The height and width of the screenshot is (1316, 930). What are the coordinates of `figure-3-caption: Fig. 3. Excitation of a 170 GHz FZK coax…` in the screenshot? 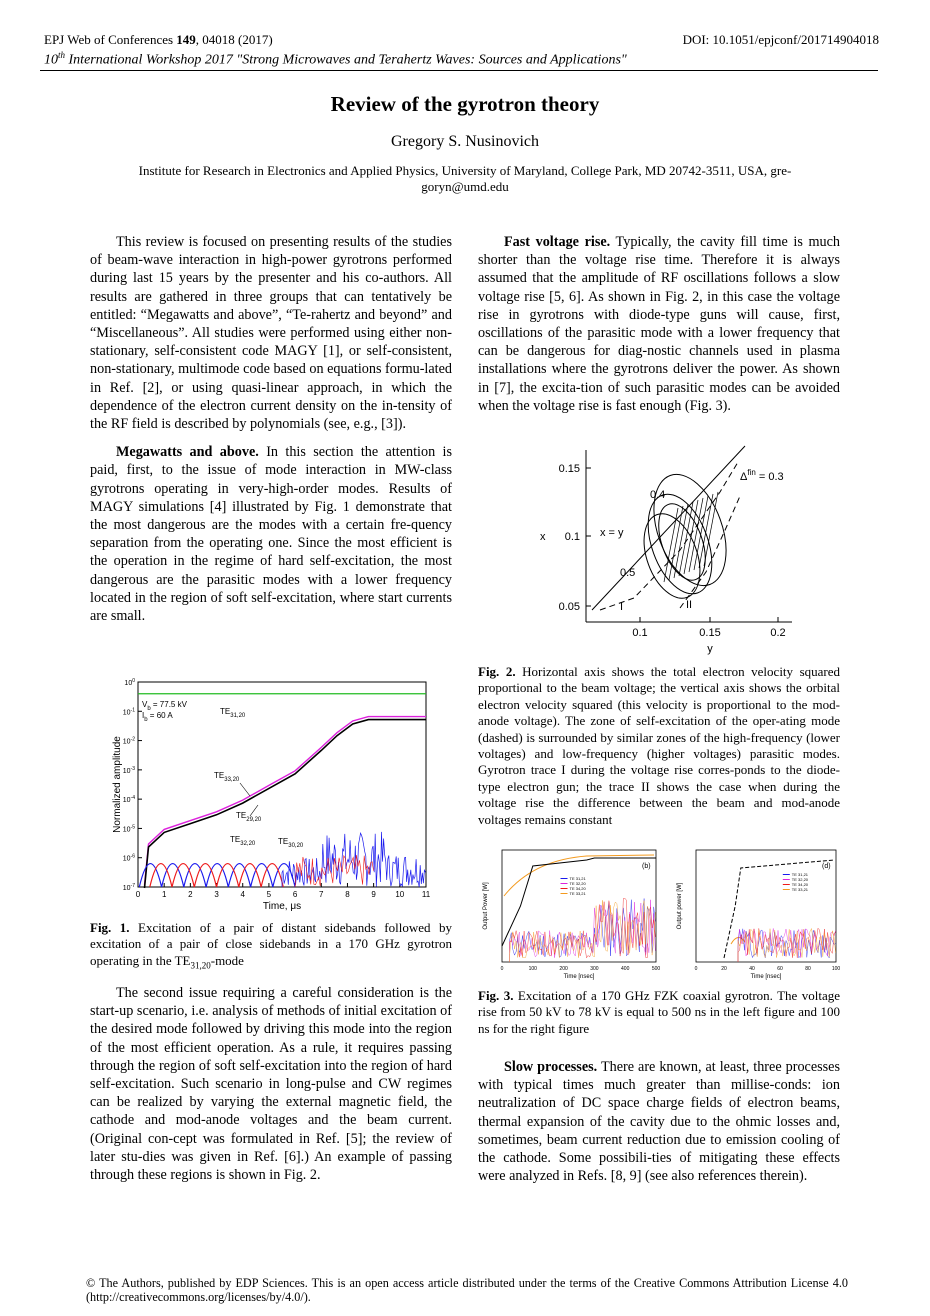 It's located at (659, 1012).